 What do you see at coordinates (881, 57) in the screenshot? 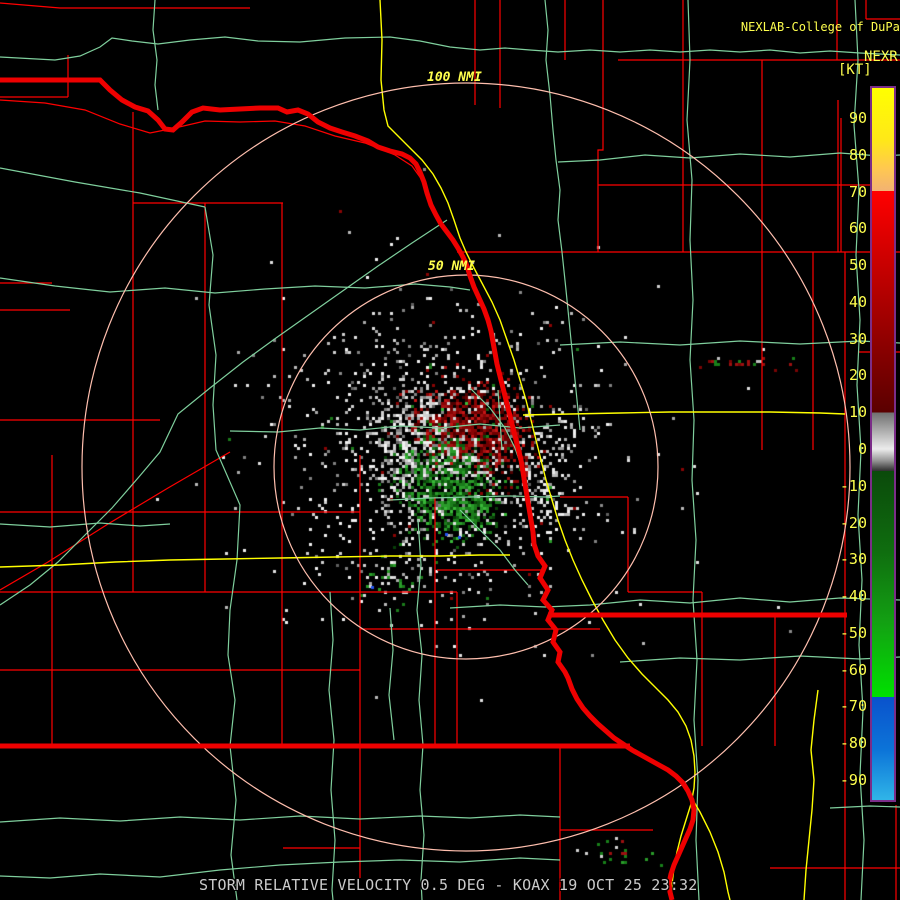
I see `product-code-label: NEXR` at bounding box center [881, 57].